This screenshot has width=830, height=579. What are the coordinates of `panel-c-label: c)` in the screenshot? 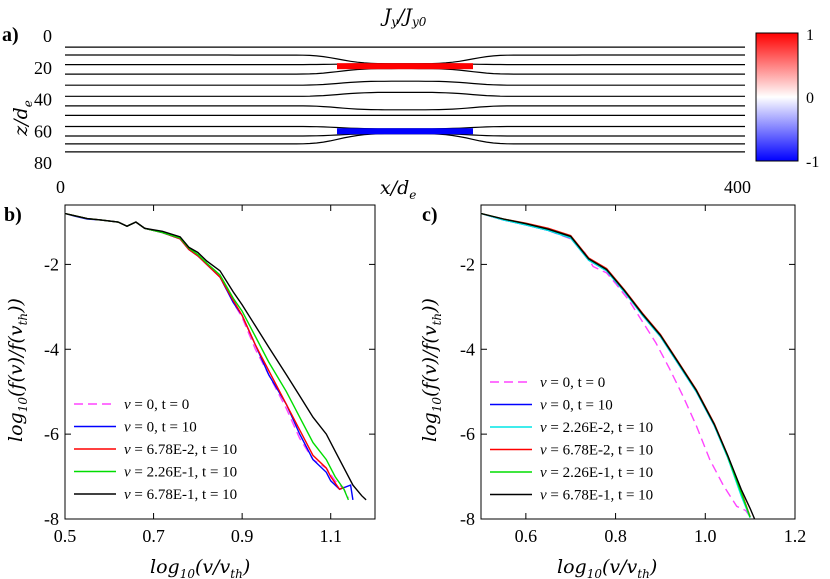 It's located at (430, 215).